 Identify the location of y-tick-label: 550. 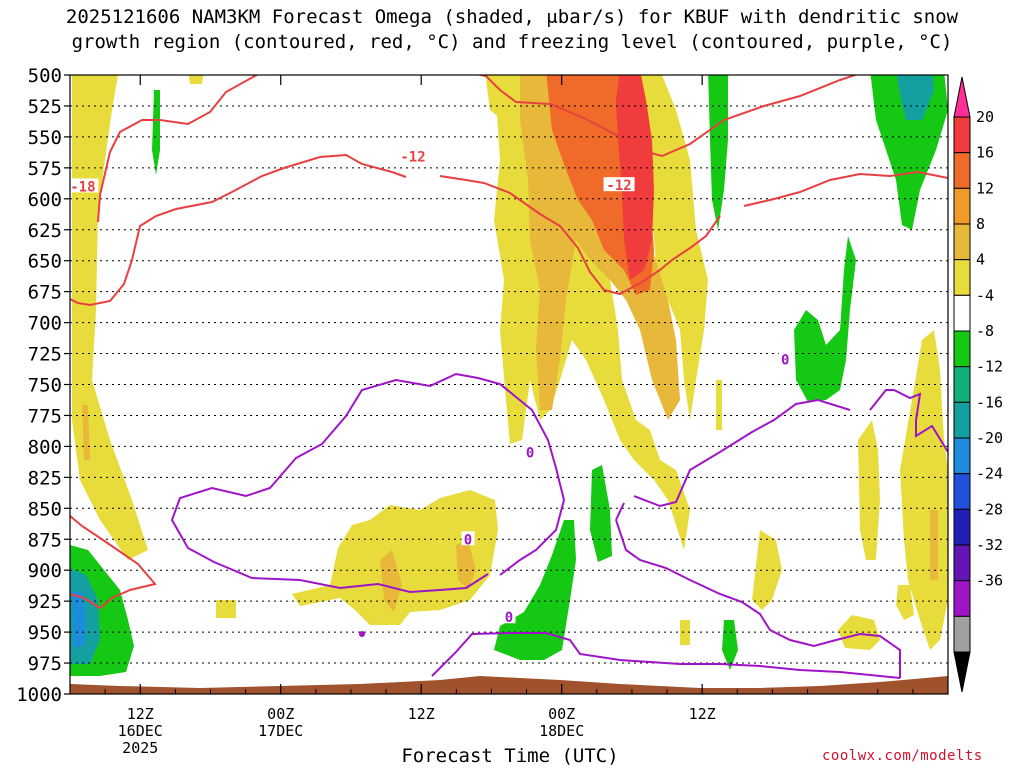
(45, 138).